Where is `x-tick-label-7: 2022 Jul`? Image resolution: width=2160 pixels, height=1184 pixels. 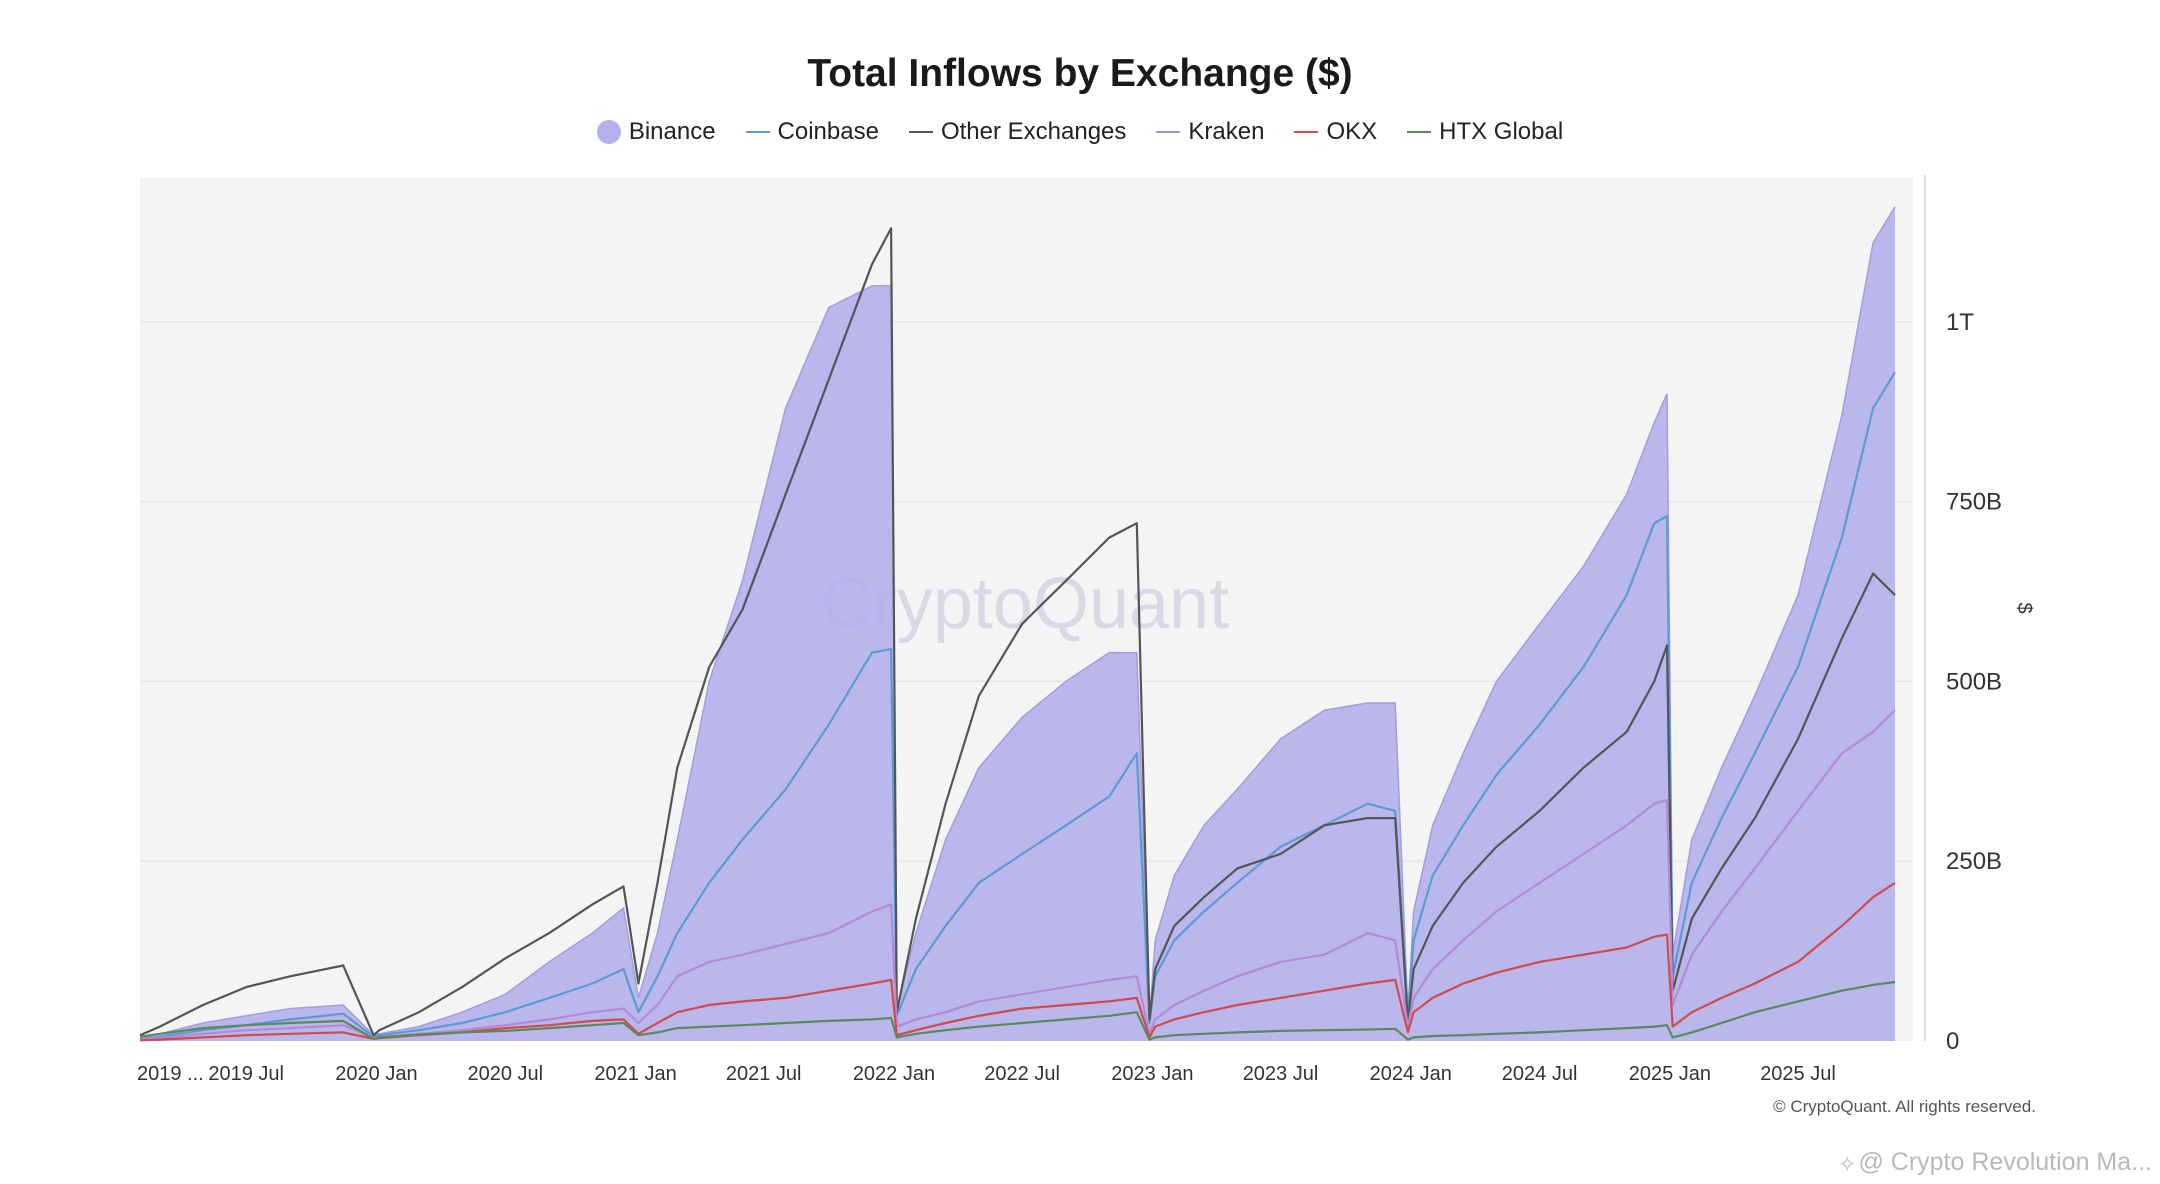 x-tick-label-7: 2022 Jul is located at coordinates (1022, 1074).